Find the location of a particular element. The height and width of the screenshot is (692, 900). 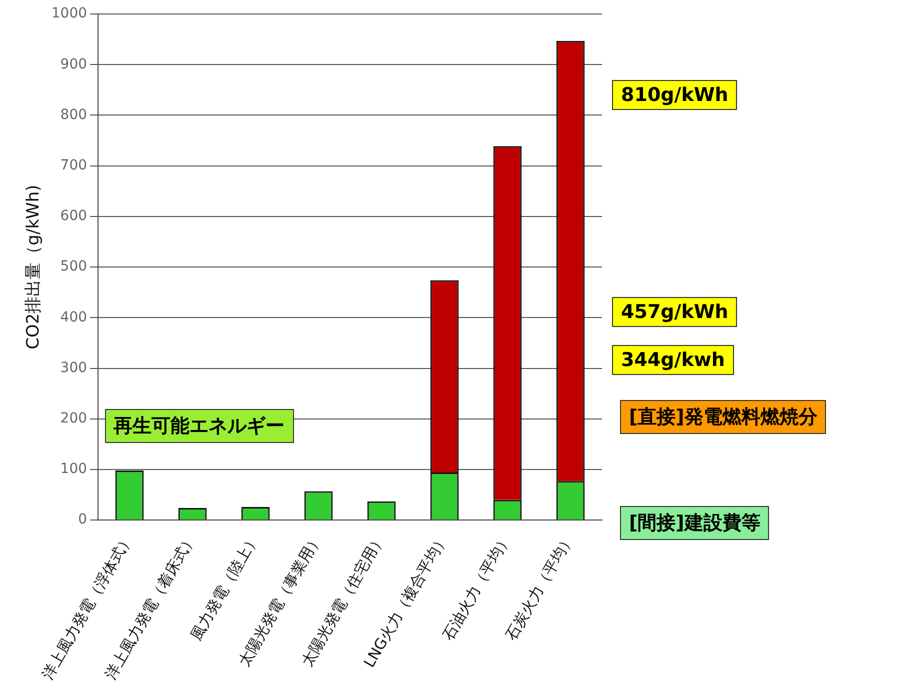

text: 457g/kWh is located at coordinates (675, 312).